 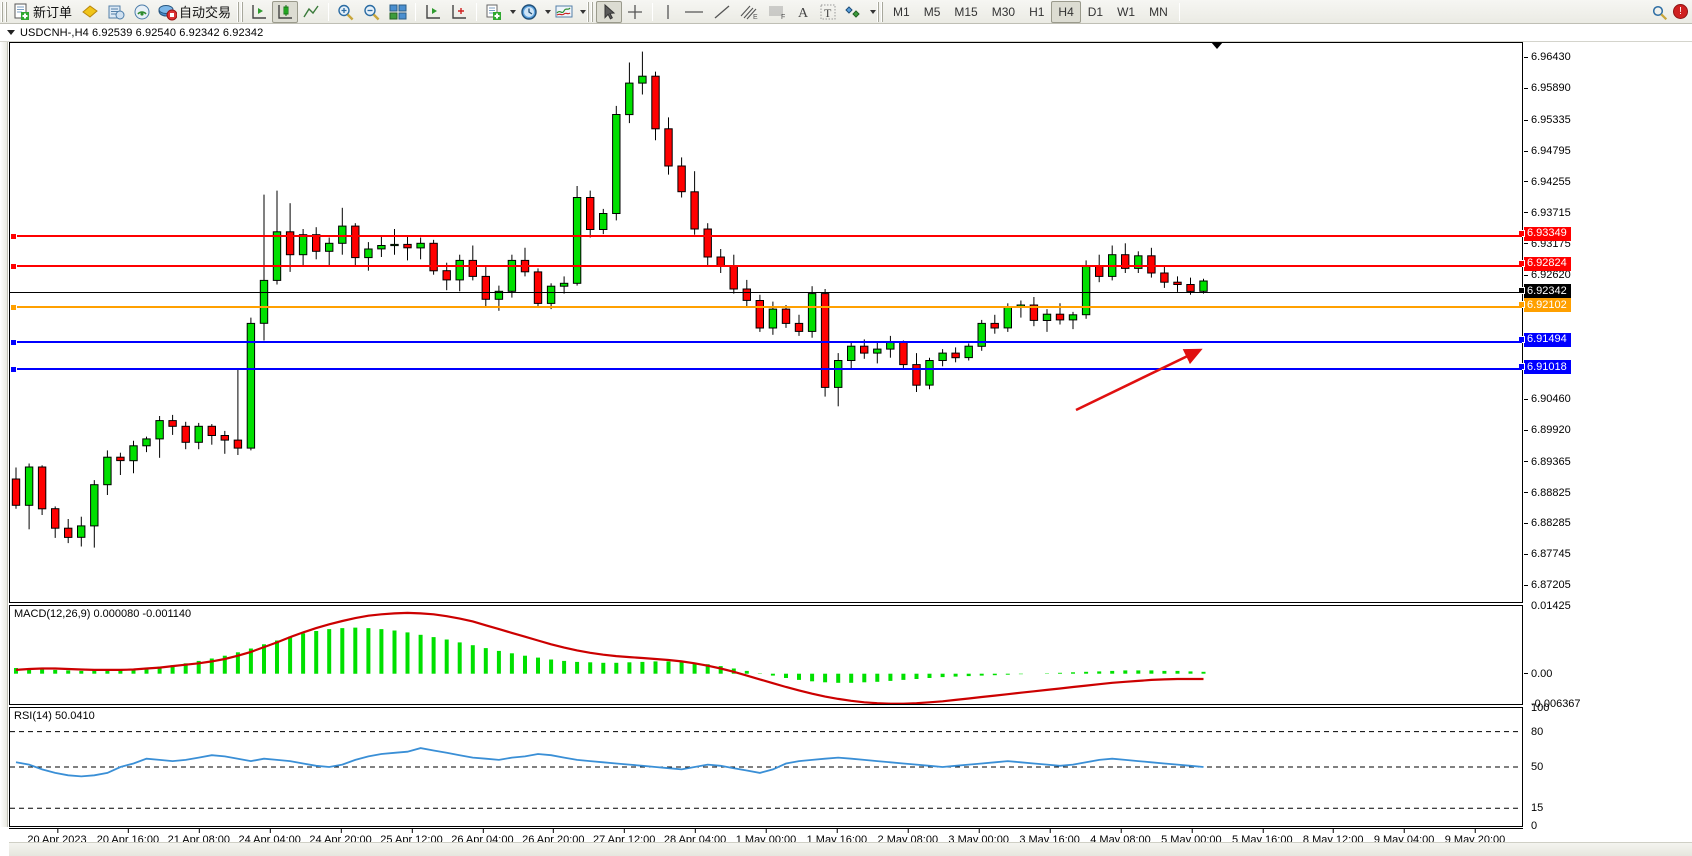 What do you see at coordinates (1544, 367) in the screenshot?
I see `price-chip-support-level-2: 6.91018` at bounding box center [1544, 367].